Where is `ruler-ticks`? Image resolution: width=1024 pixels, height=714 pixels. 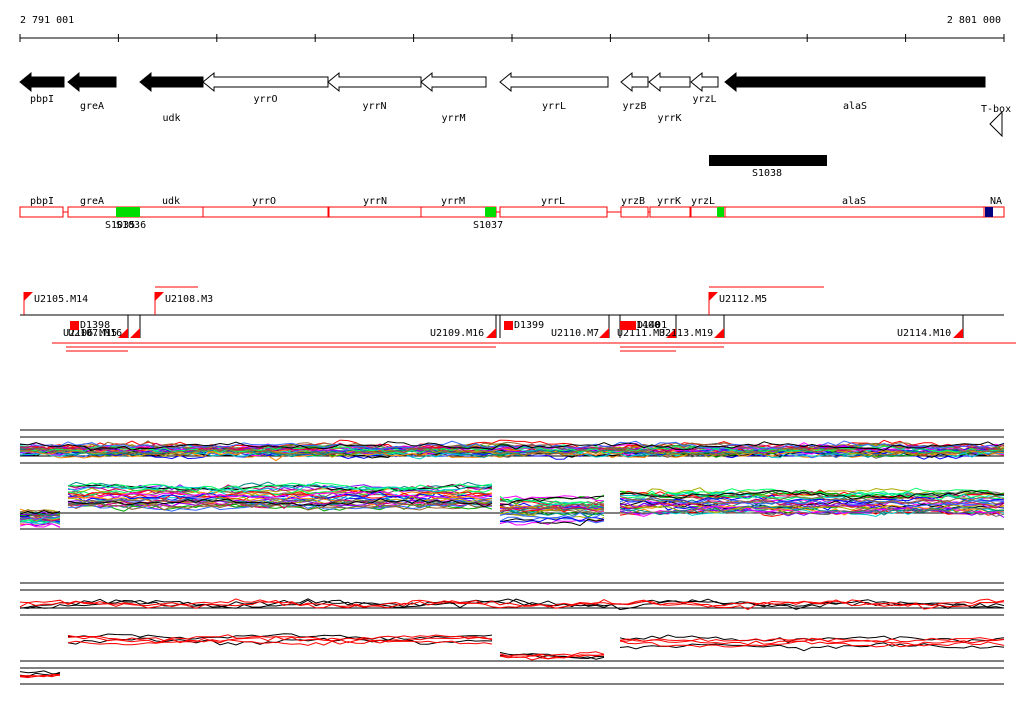 ruler-ticks is located at coordinates (512, 38).